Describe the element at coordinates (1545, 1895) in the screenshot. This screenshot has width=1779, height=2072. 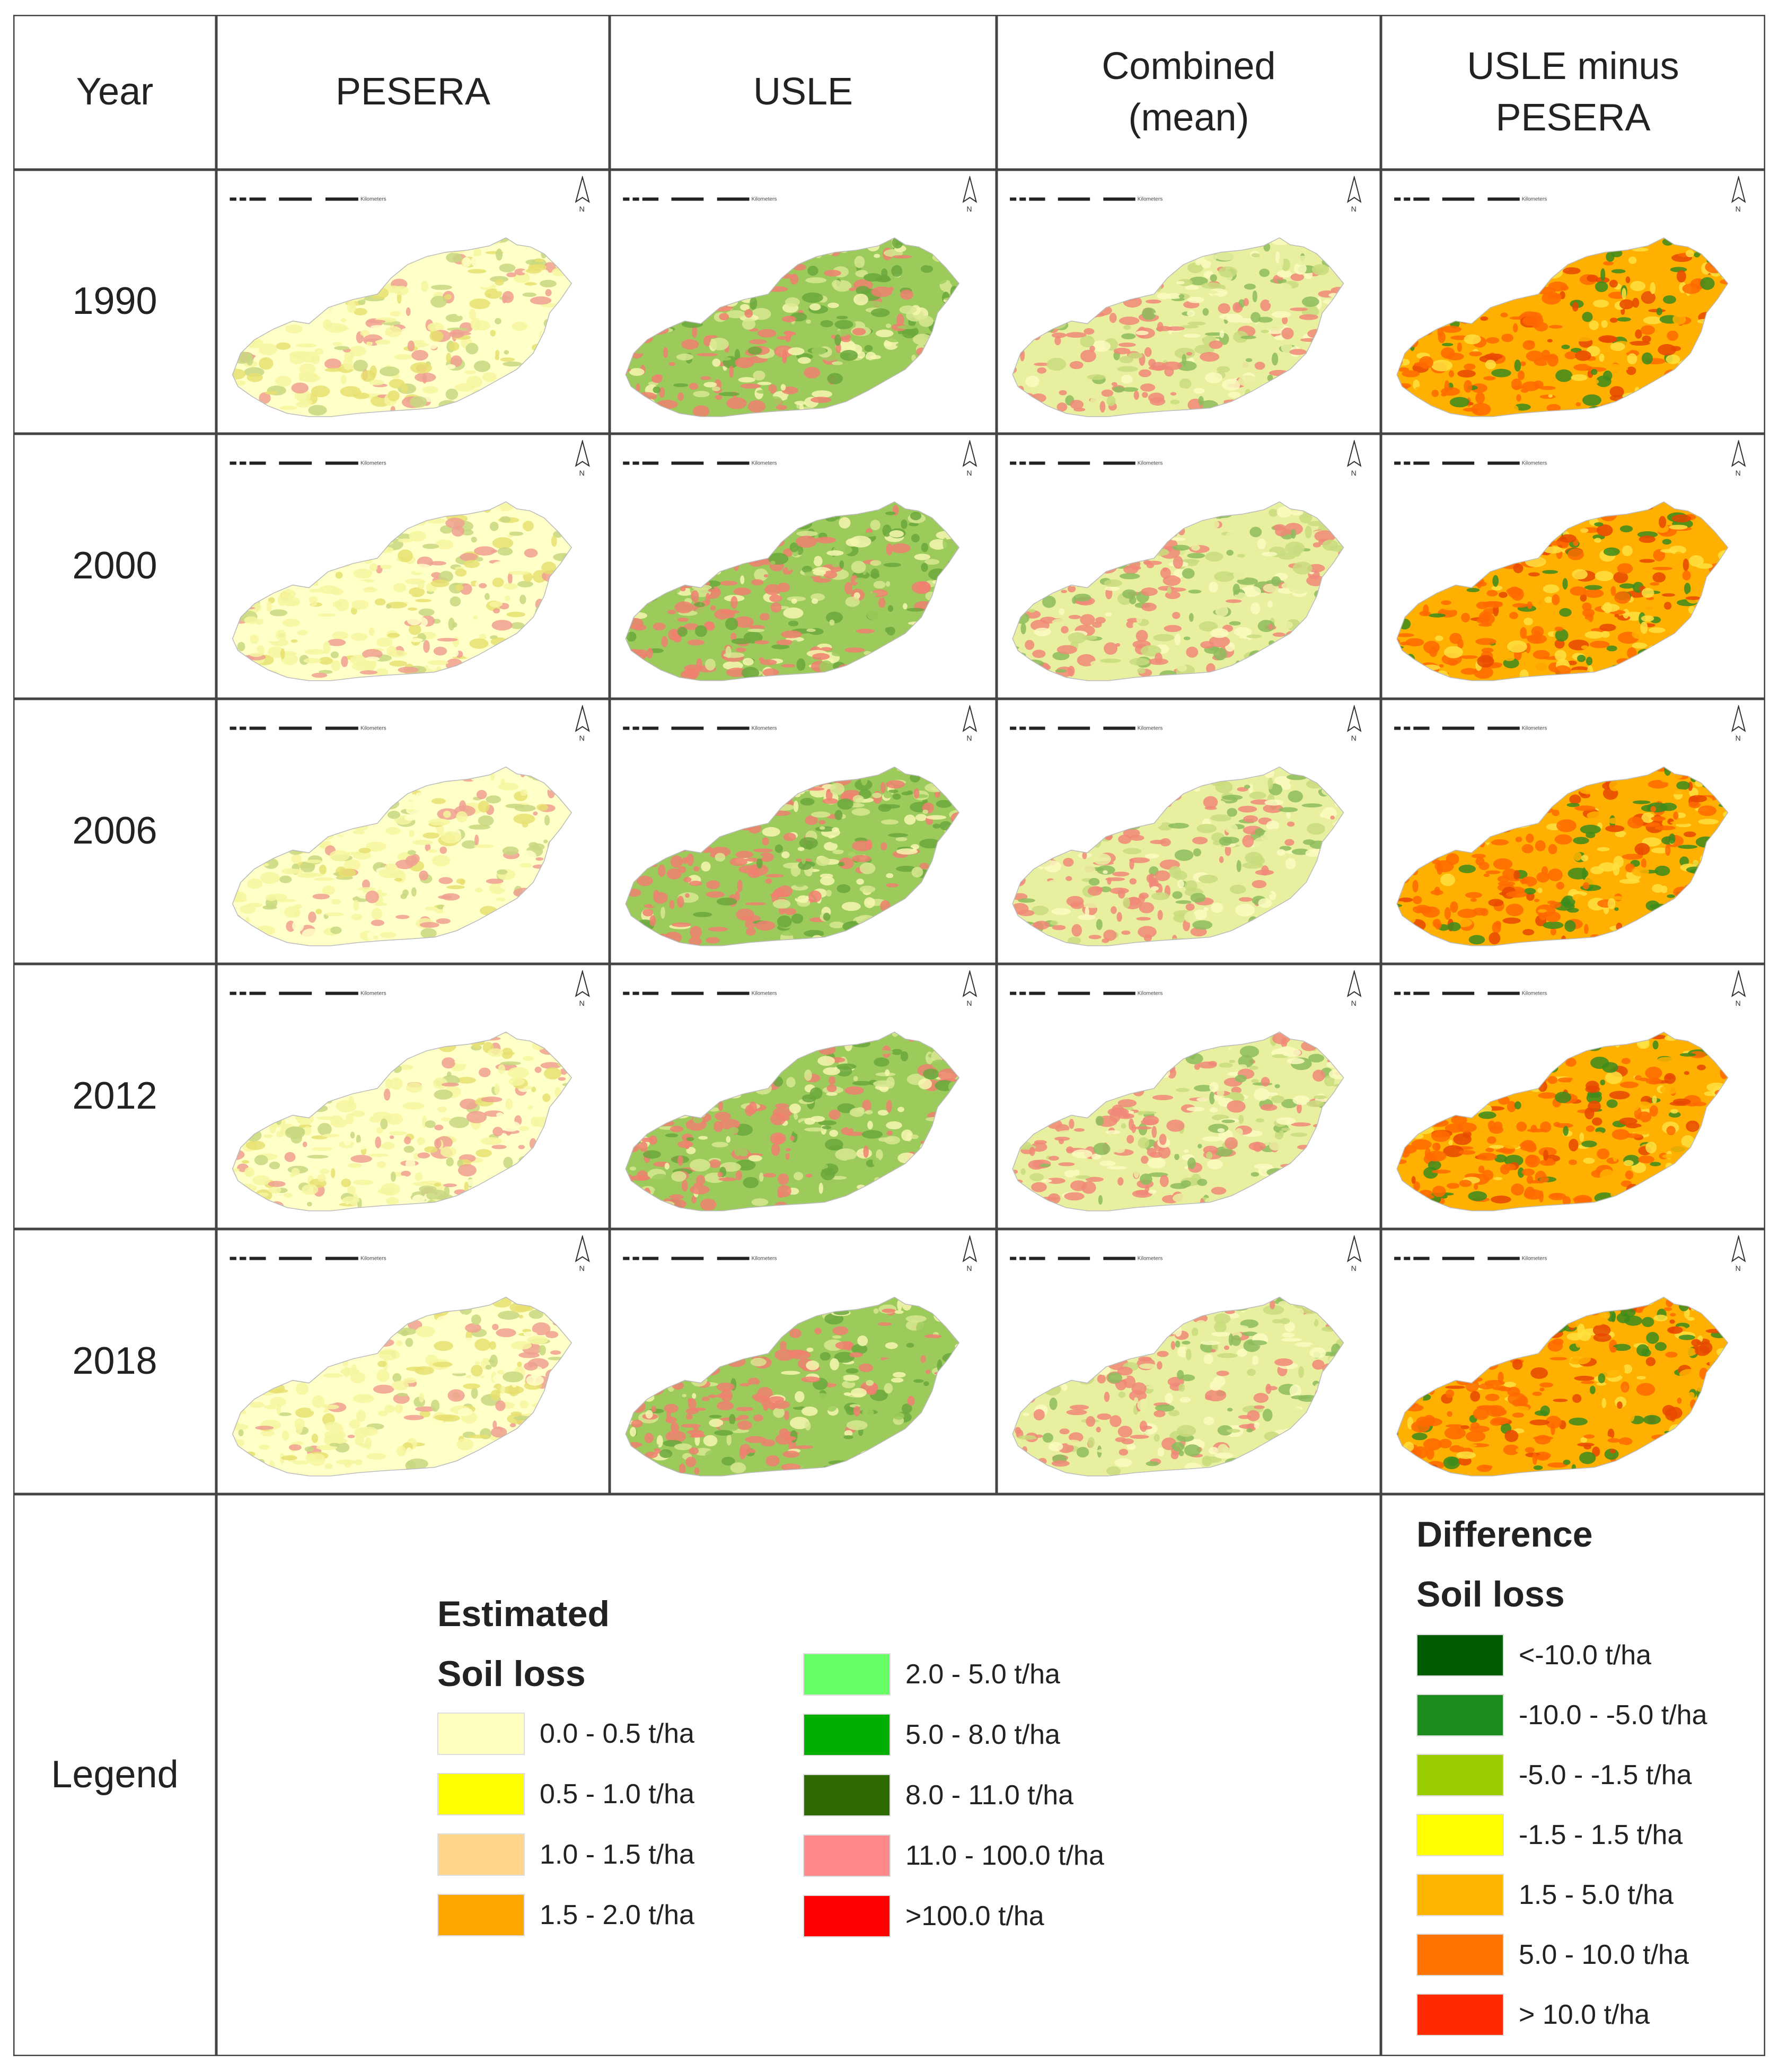
I see `legend-item: 1.5 - 5.0 t/ha` at that location.